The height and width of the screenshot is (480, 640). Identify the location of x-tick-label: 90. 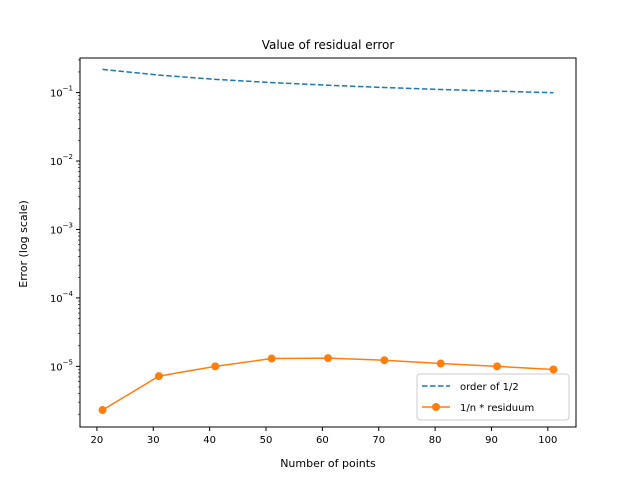
(491, 440).